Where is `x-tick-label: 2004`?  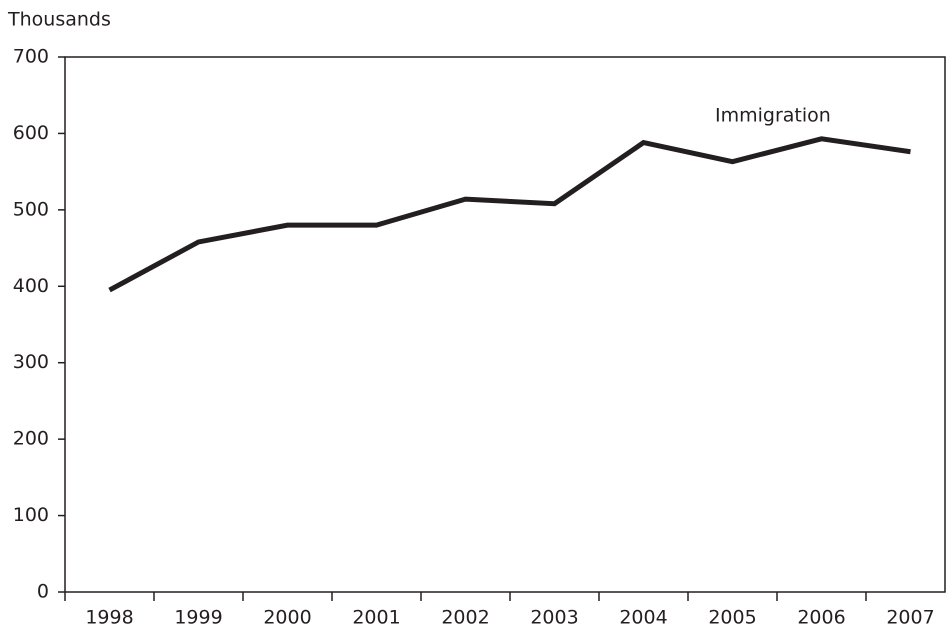 x-tick-label: 2004 is located at coordinates (643, 618).